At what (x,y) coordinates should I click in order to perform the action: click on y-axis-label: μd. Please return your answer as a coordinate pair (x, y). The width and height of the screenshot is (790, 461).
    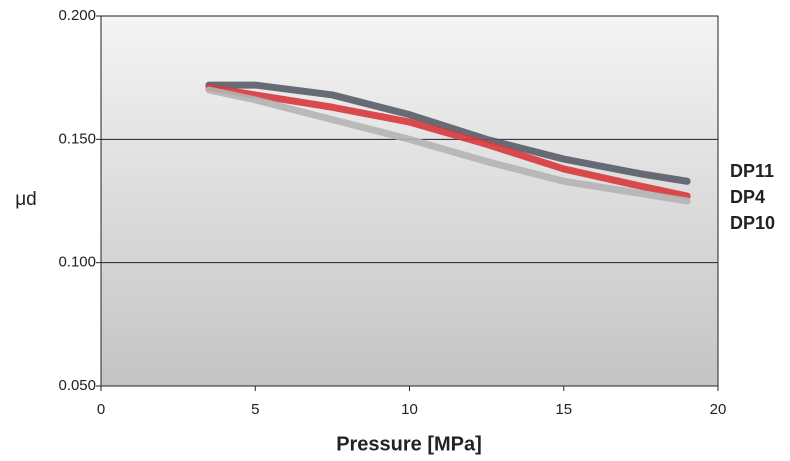
    Looking at the image, I should click on (26, 199).